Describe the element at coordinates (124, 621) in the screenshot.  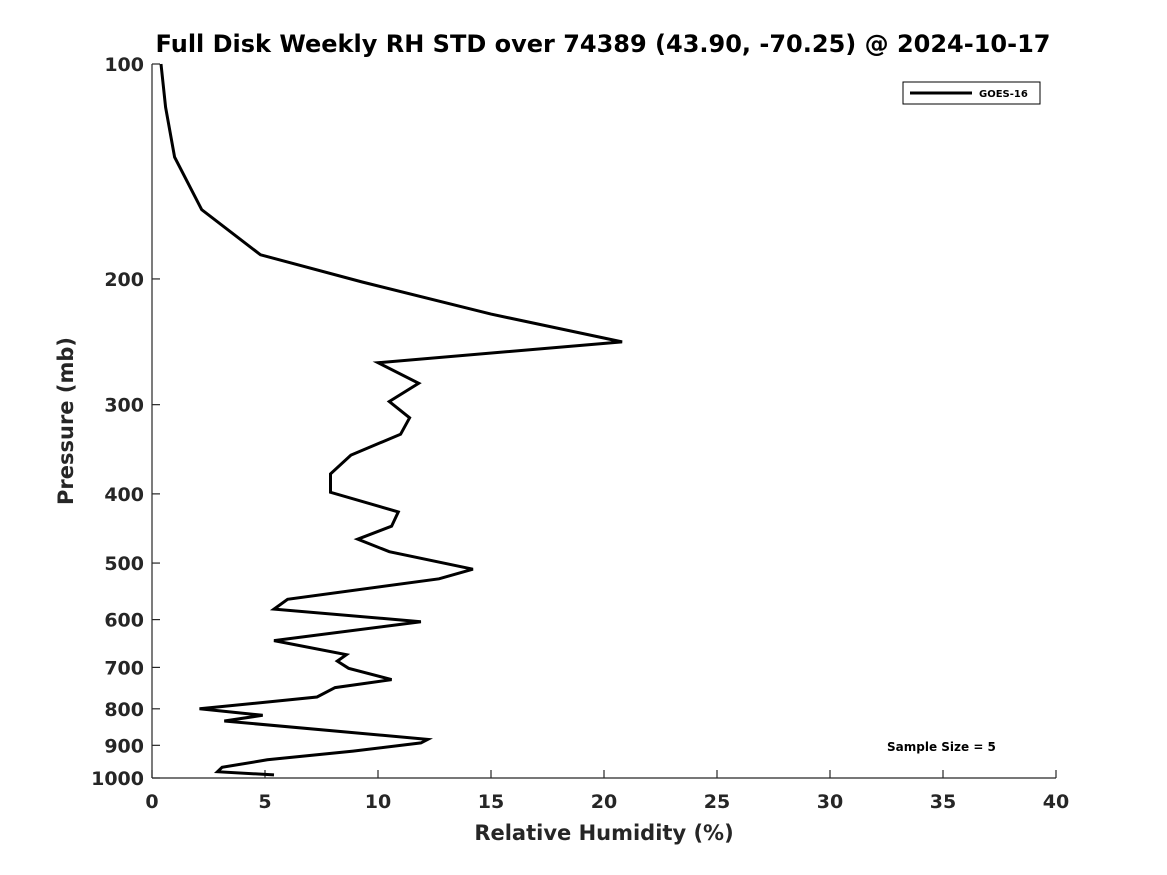
I see `y-tick-label: 600` at that location.